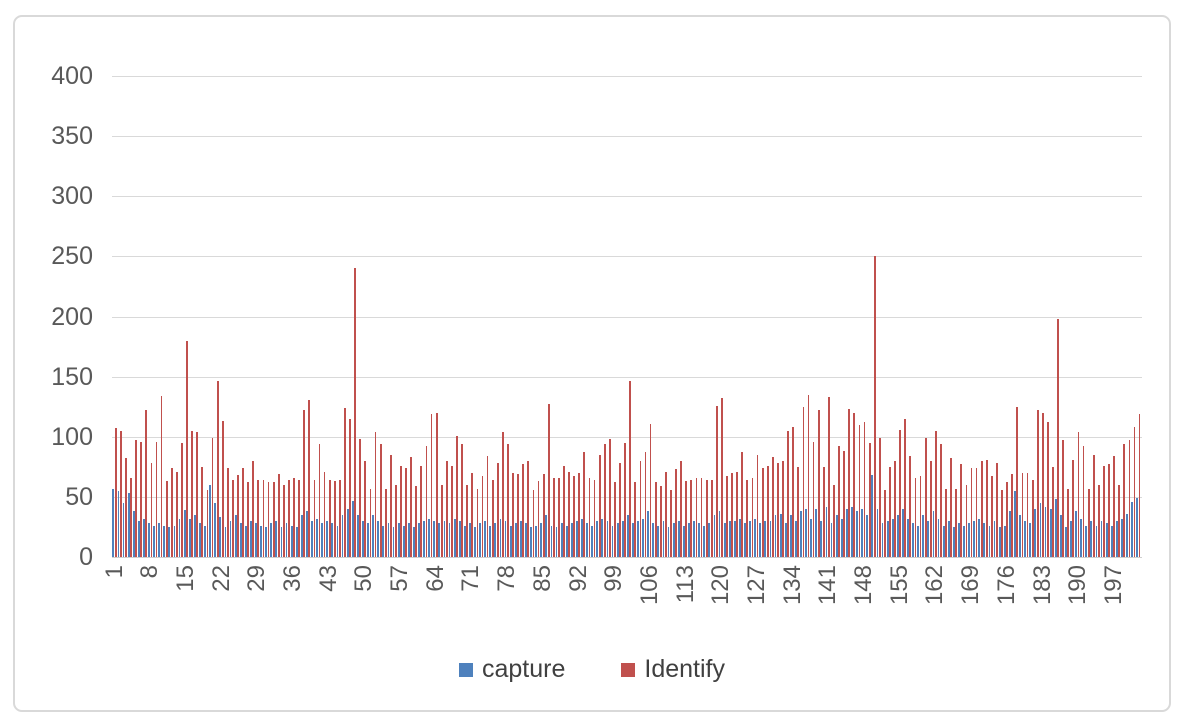 This screenshot has height=727, width=1181. Describe the element at coordinates (578, 578) in the screenshot. I see `x-tick-label-text: 92` at that location.